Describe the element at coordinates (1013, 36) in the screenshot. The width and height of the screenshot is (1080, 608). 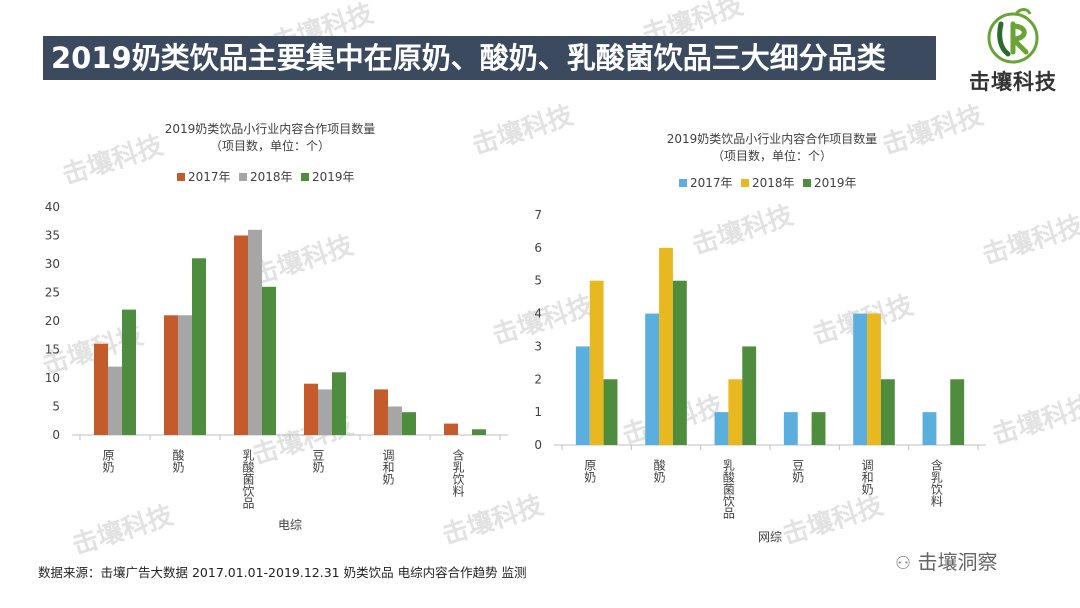
I see `brand-logo-icon` at that location.